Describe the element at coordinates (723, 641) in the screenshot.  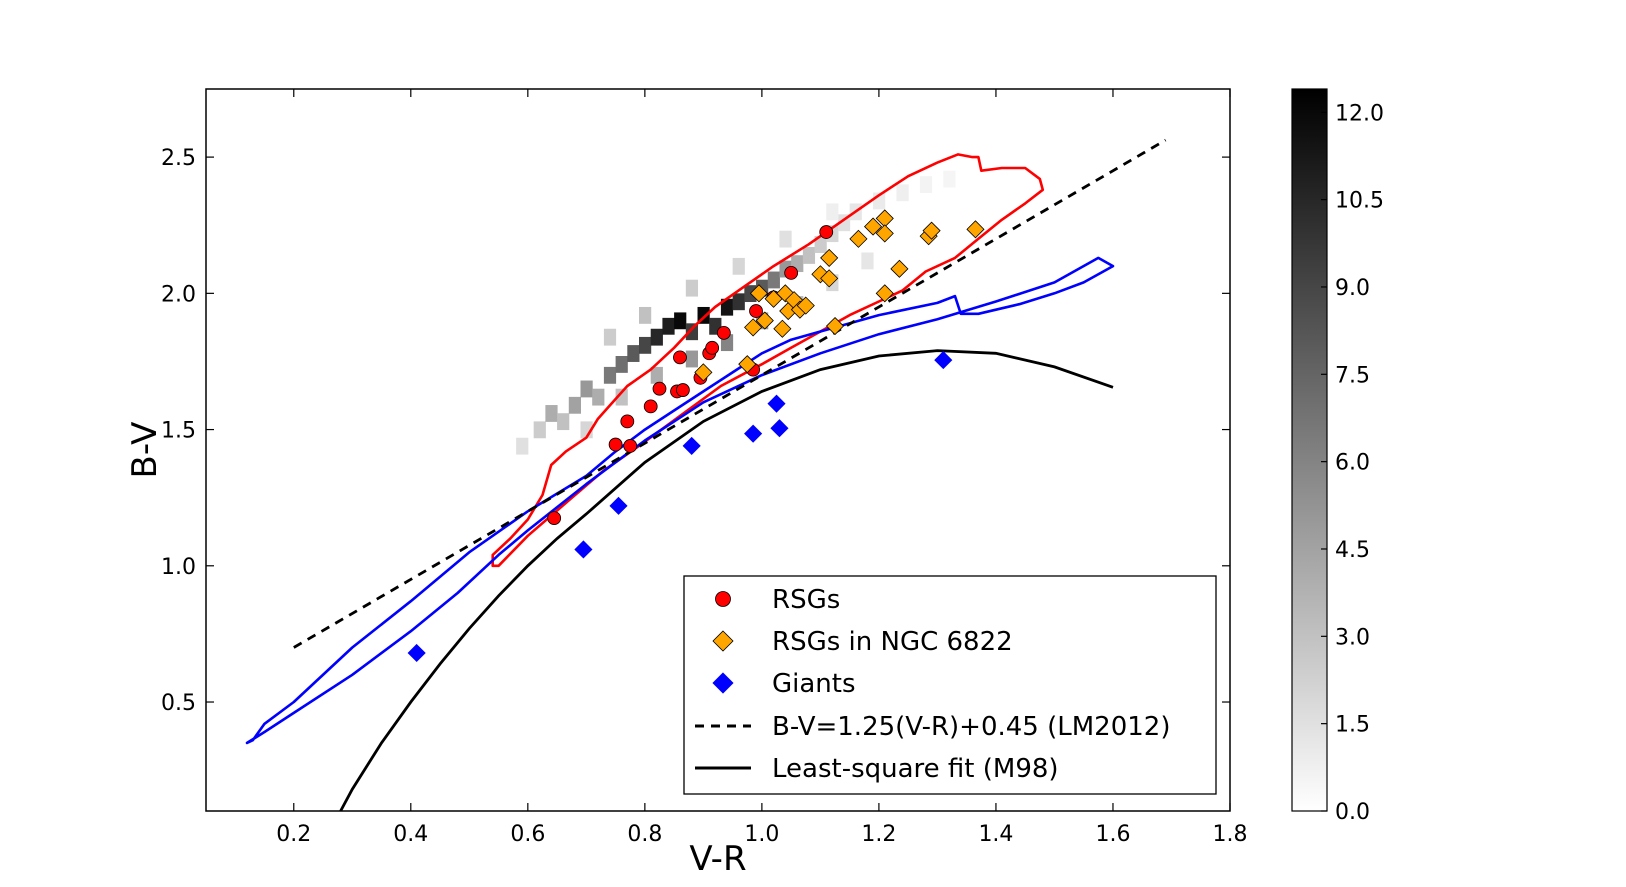
I see `legend-marker-rsgs-ngc6822` at that location.